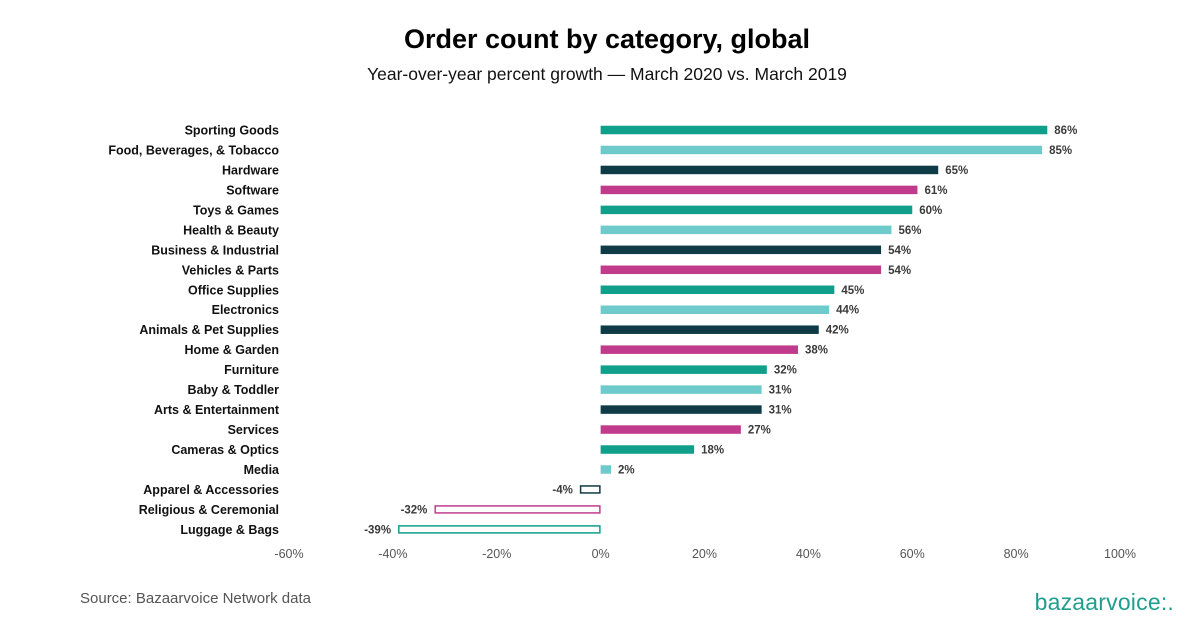  What do you see at coordinates (245, 310) in the screenshot?
I see `category-label: Electronics` at bounding box center [245, 310].